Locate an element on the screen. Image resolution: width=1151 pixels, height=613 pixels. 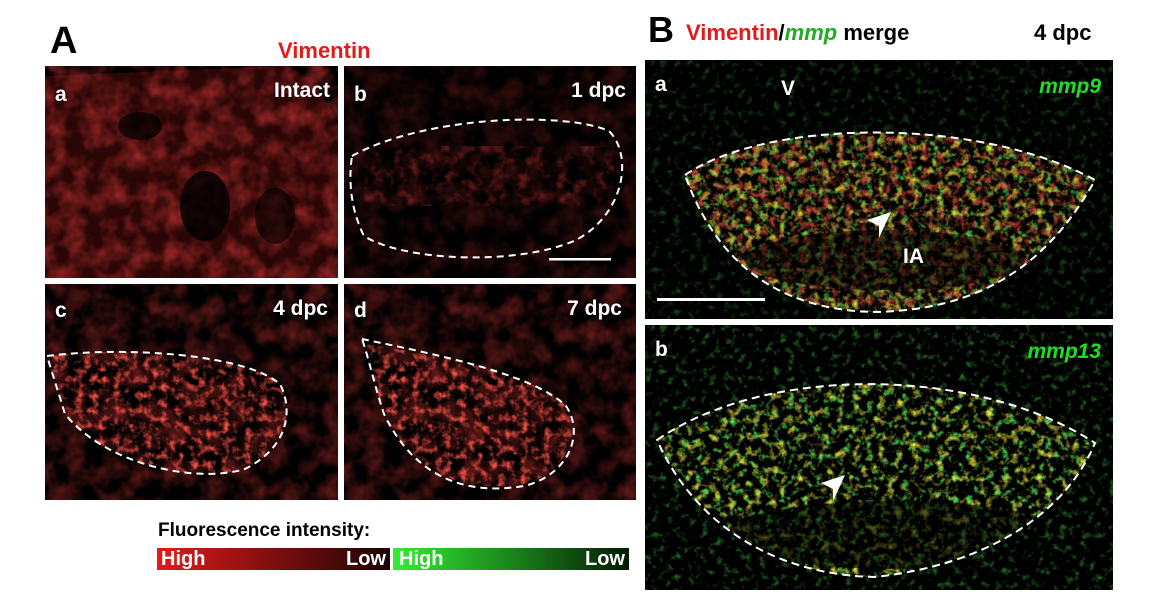
subpanel-id: d is located at coordinates (360, 310).